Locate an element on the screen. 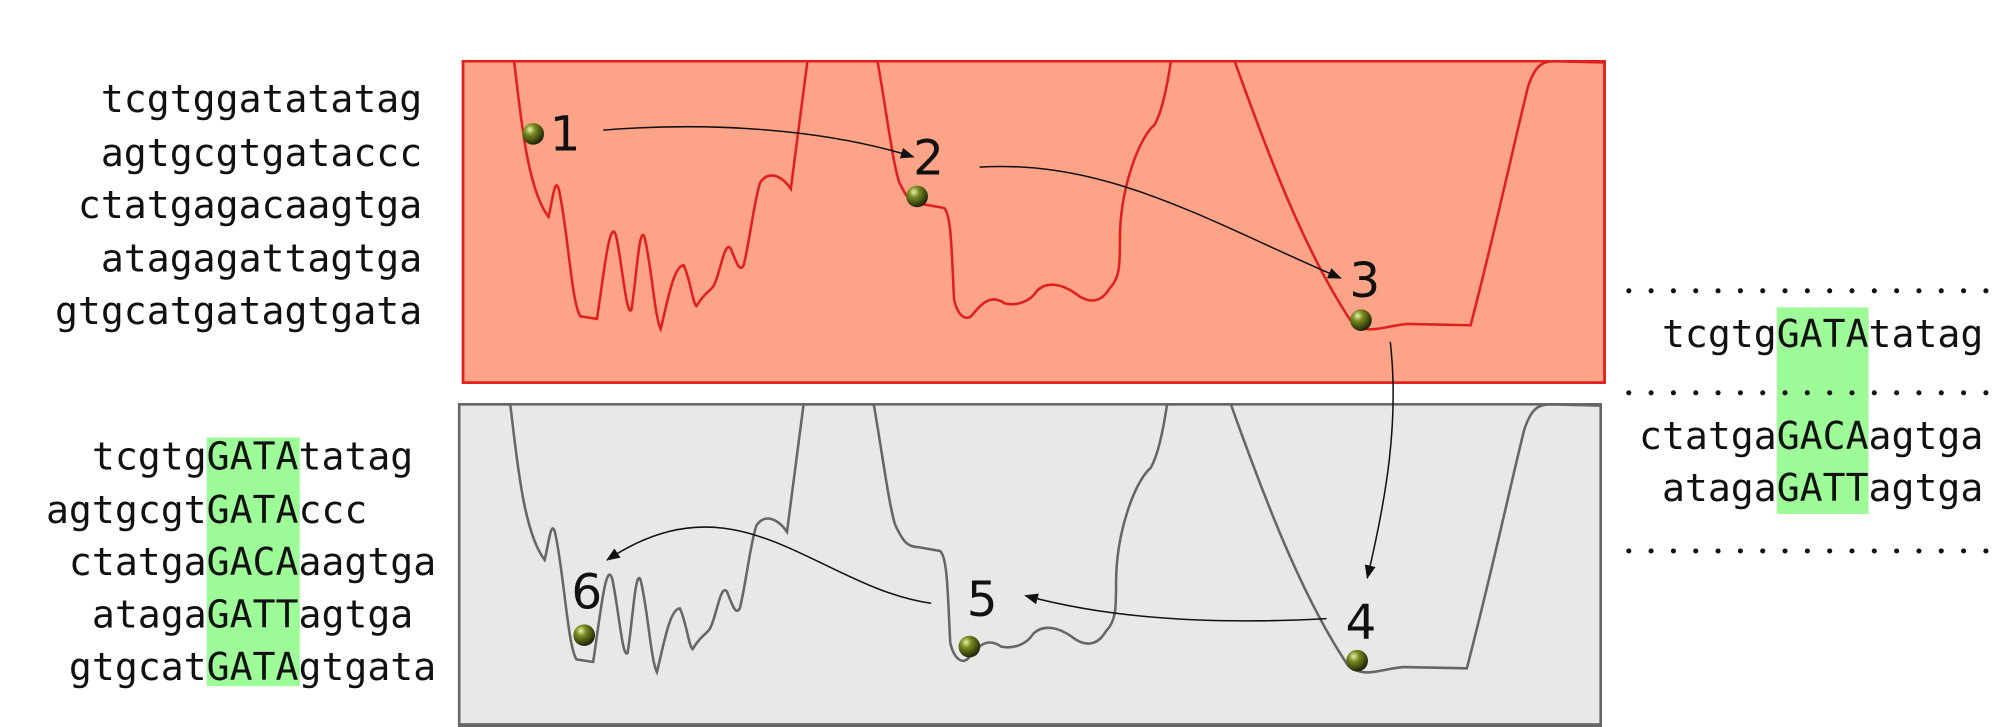 The height and width of the screenshot is (727, 2000). sequence: ctatgagacaagtga is located at coordinates (250, 205).